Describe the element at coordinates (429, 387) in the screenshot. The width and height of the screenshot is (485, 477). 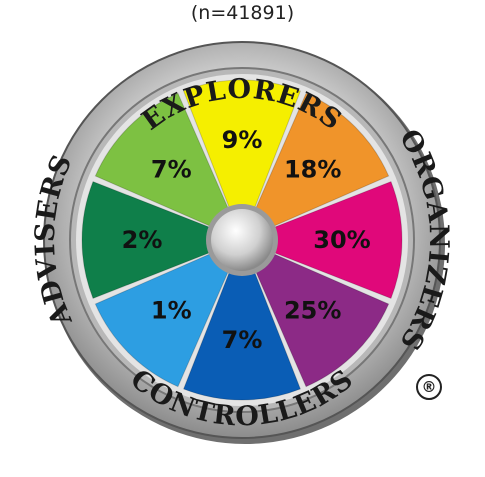
I see `registered-trademark-mark: ®` at that location.